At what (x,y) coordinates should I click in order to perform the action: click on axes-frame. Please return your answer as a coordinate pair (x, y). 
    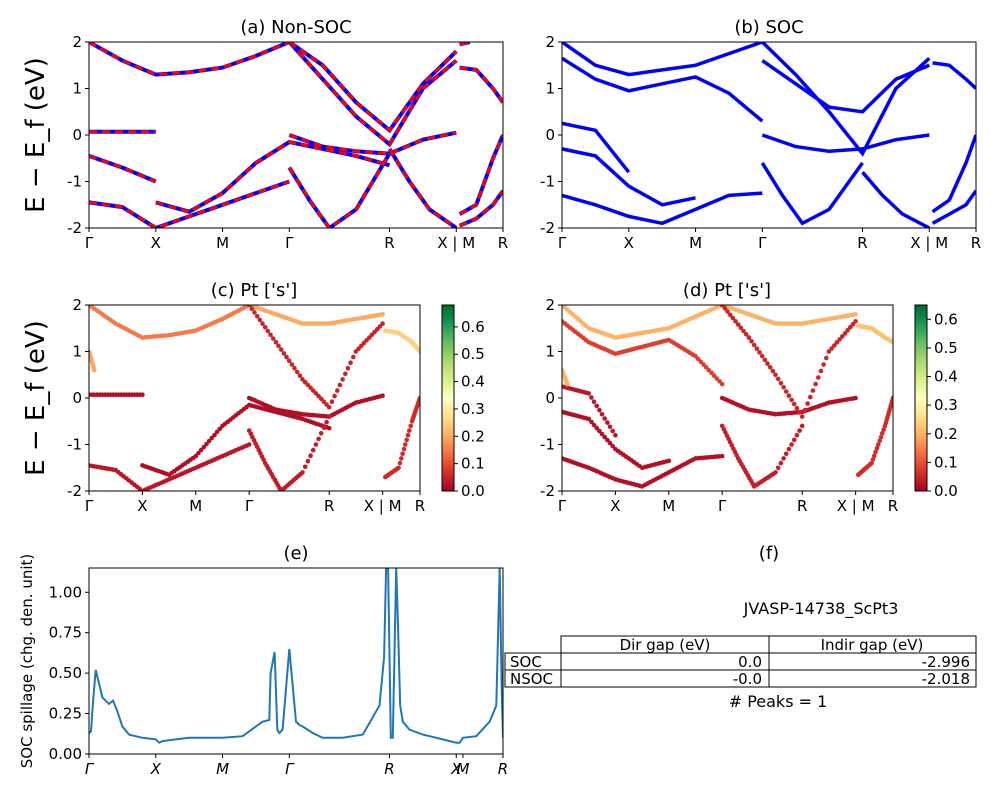
    Looking at the image, I should click on (727, 398).